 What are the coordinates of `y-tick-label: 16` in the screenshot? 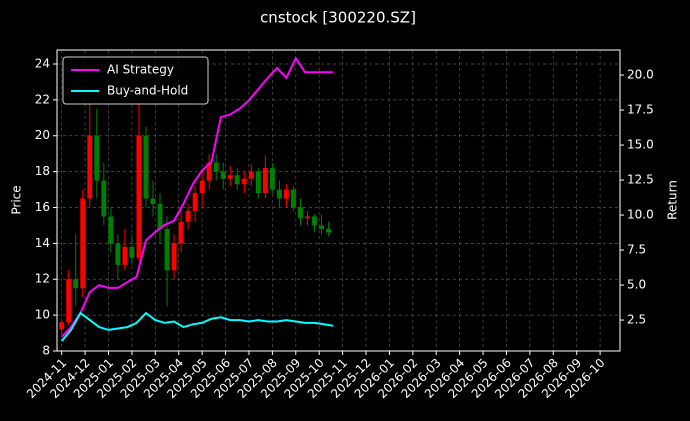 It's located at (42, 207).